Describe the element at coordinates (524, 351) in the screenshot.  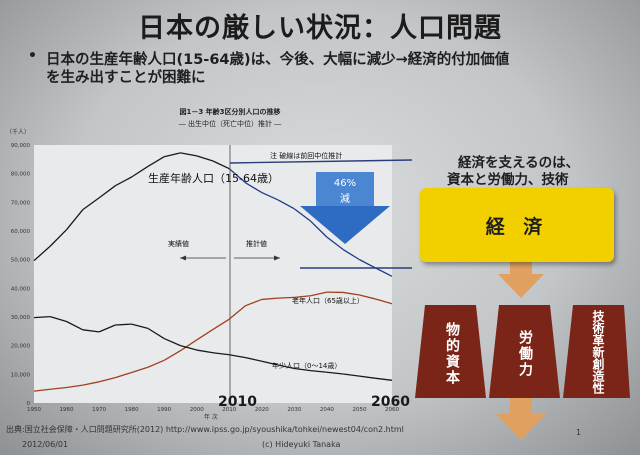
I see `pillar-labor` at that location.